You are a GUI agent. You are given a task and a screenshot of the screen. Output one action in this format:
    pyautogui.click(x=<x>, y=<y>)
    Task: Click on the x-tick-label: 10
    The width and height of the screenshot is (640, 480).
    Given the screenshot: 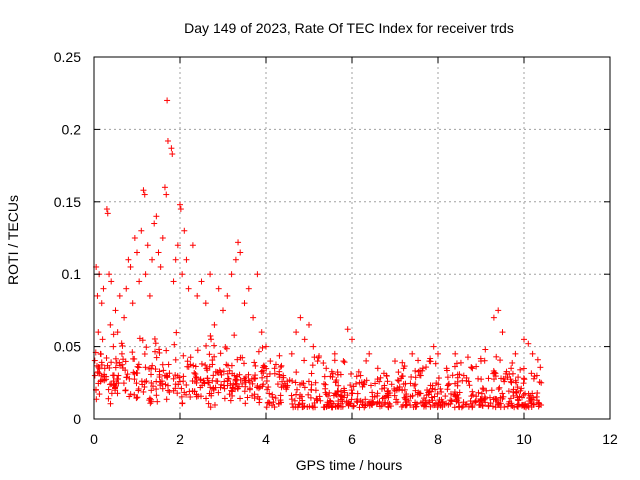 What is the action you would take?
    pyautogui.click(x=524, y=439)
    